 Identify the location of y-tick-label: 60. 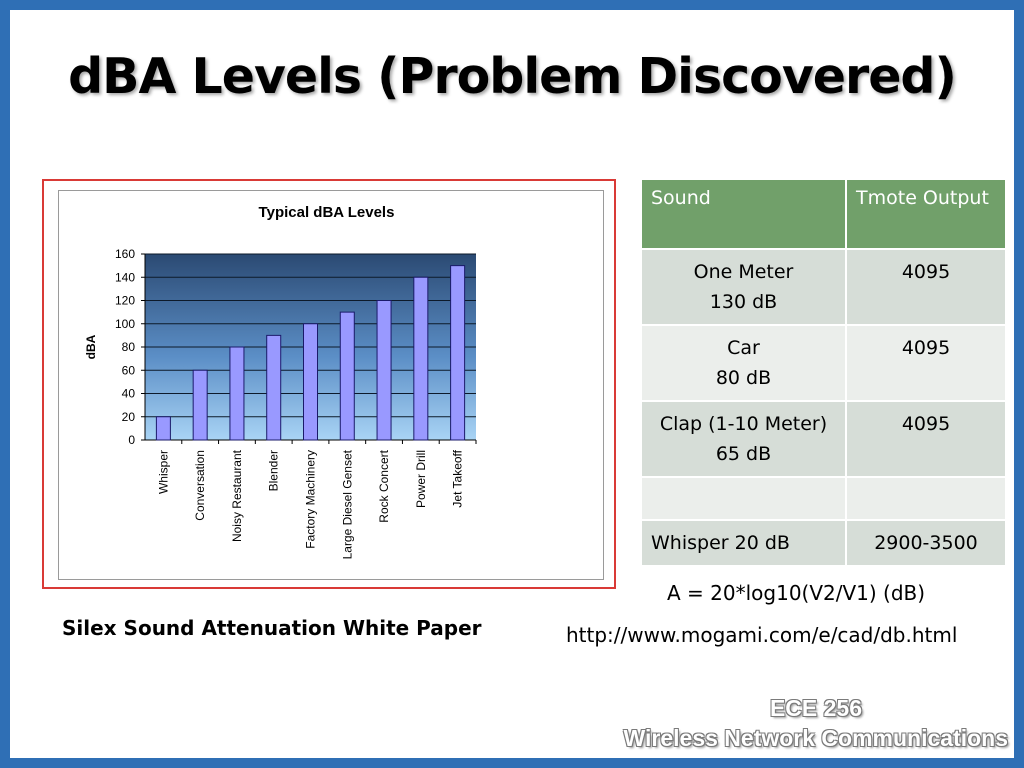
(129, 370).